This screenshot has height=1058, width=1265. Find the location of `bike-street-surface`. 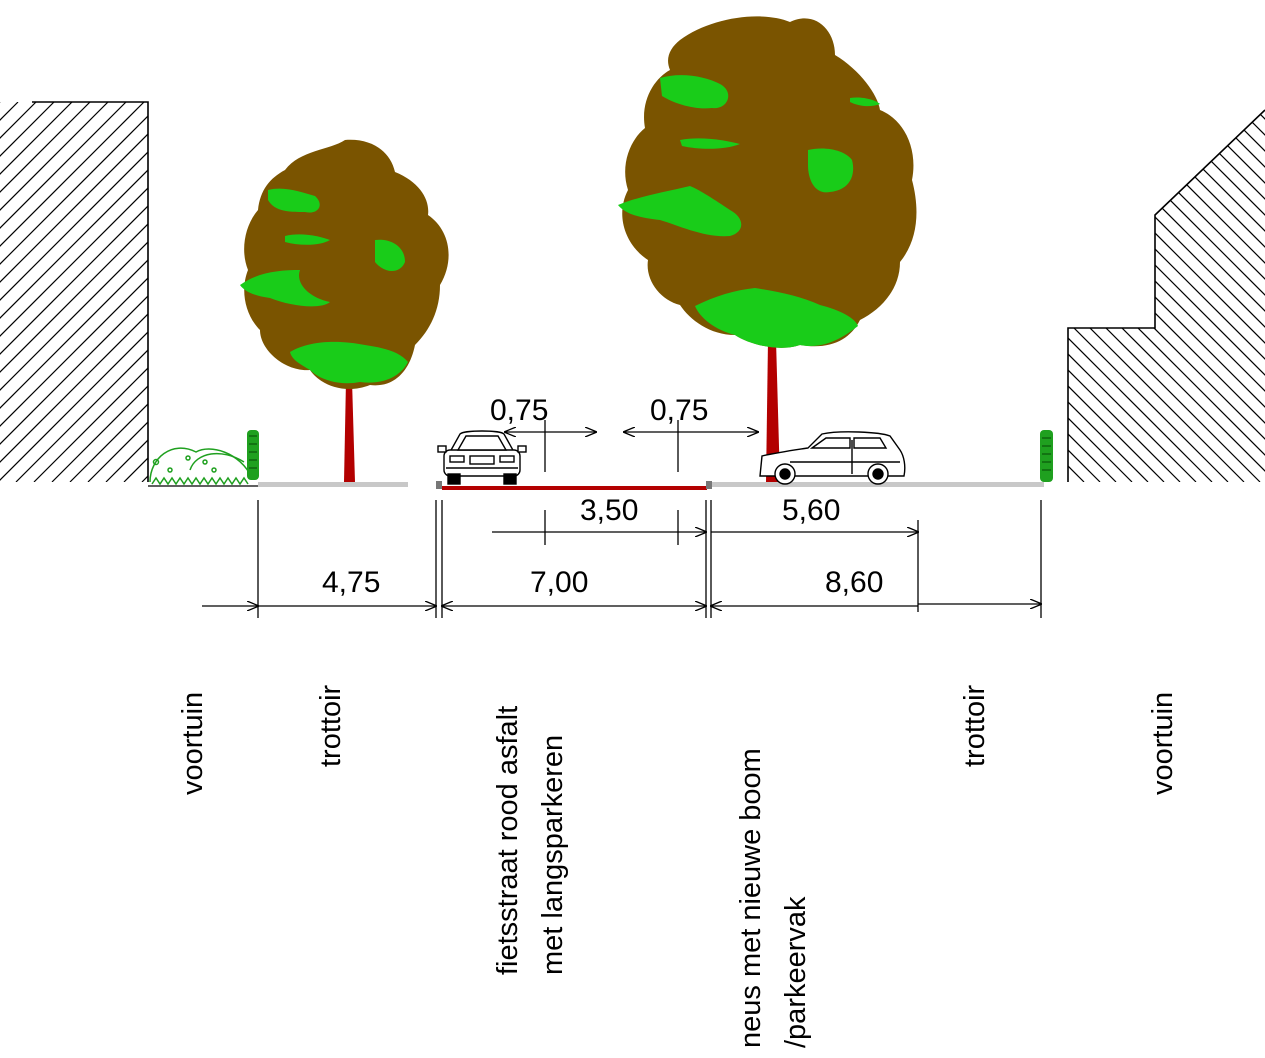

bike-street-surface is located at coordinates (574, 488).